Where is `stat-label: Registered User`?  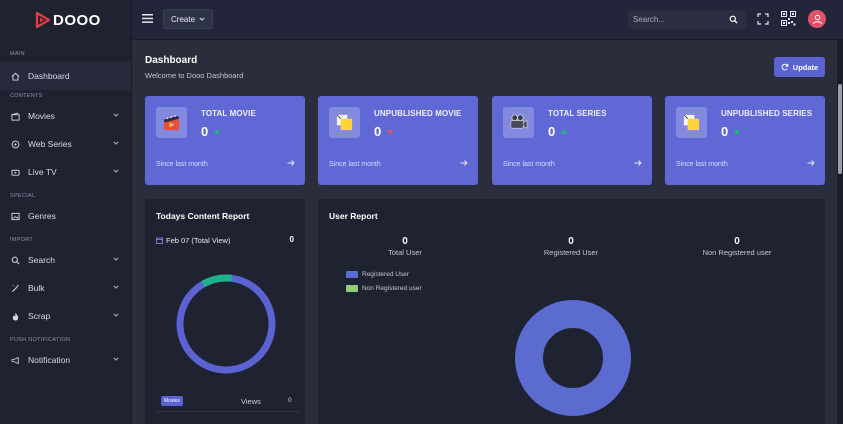
stat-label: Registered User is located at coordinates (571, 252).